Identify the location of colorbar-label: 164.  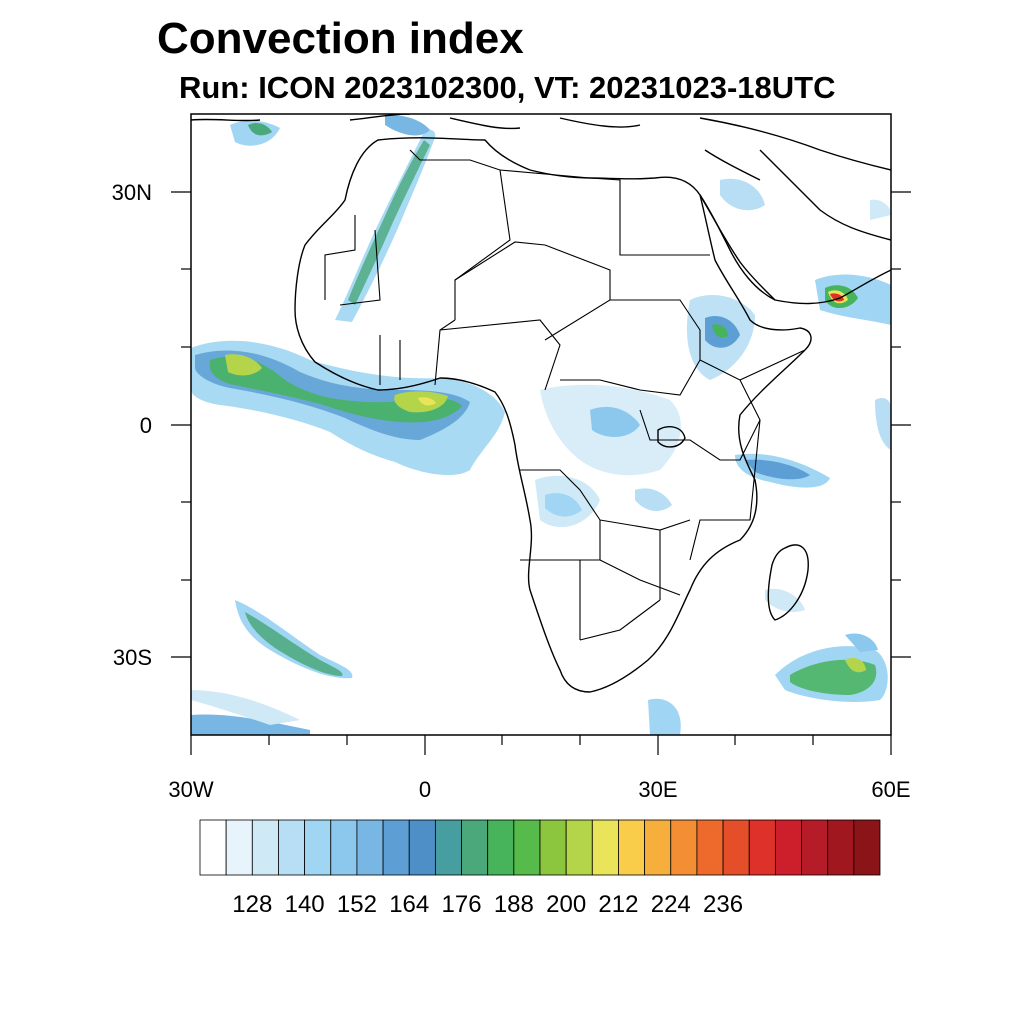
(409, 904).